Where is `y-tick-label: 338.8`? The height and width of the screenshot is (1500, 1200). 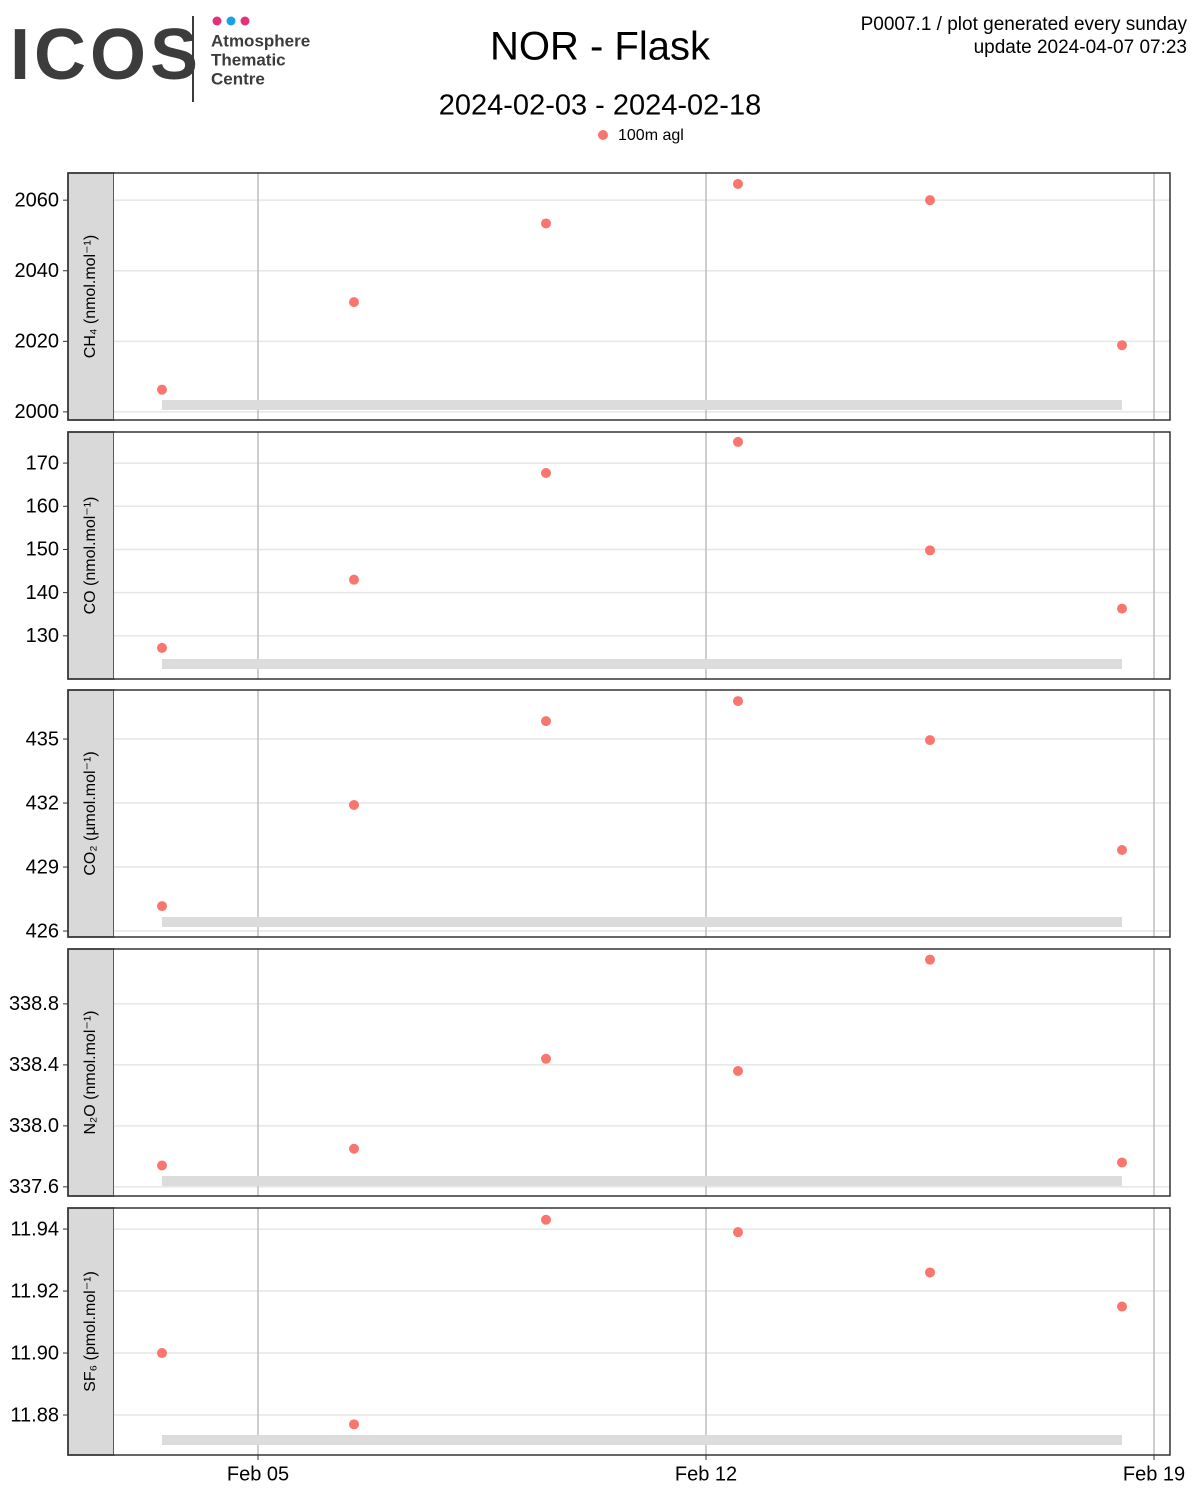 y-tick-label: 338.8 is located at coordinates (34, 1004).